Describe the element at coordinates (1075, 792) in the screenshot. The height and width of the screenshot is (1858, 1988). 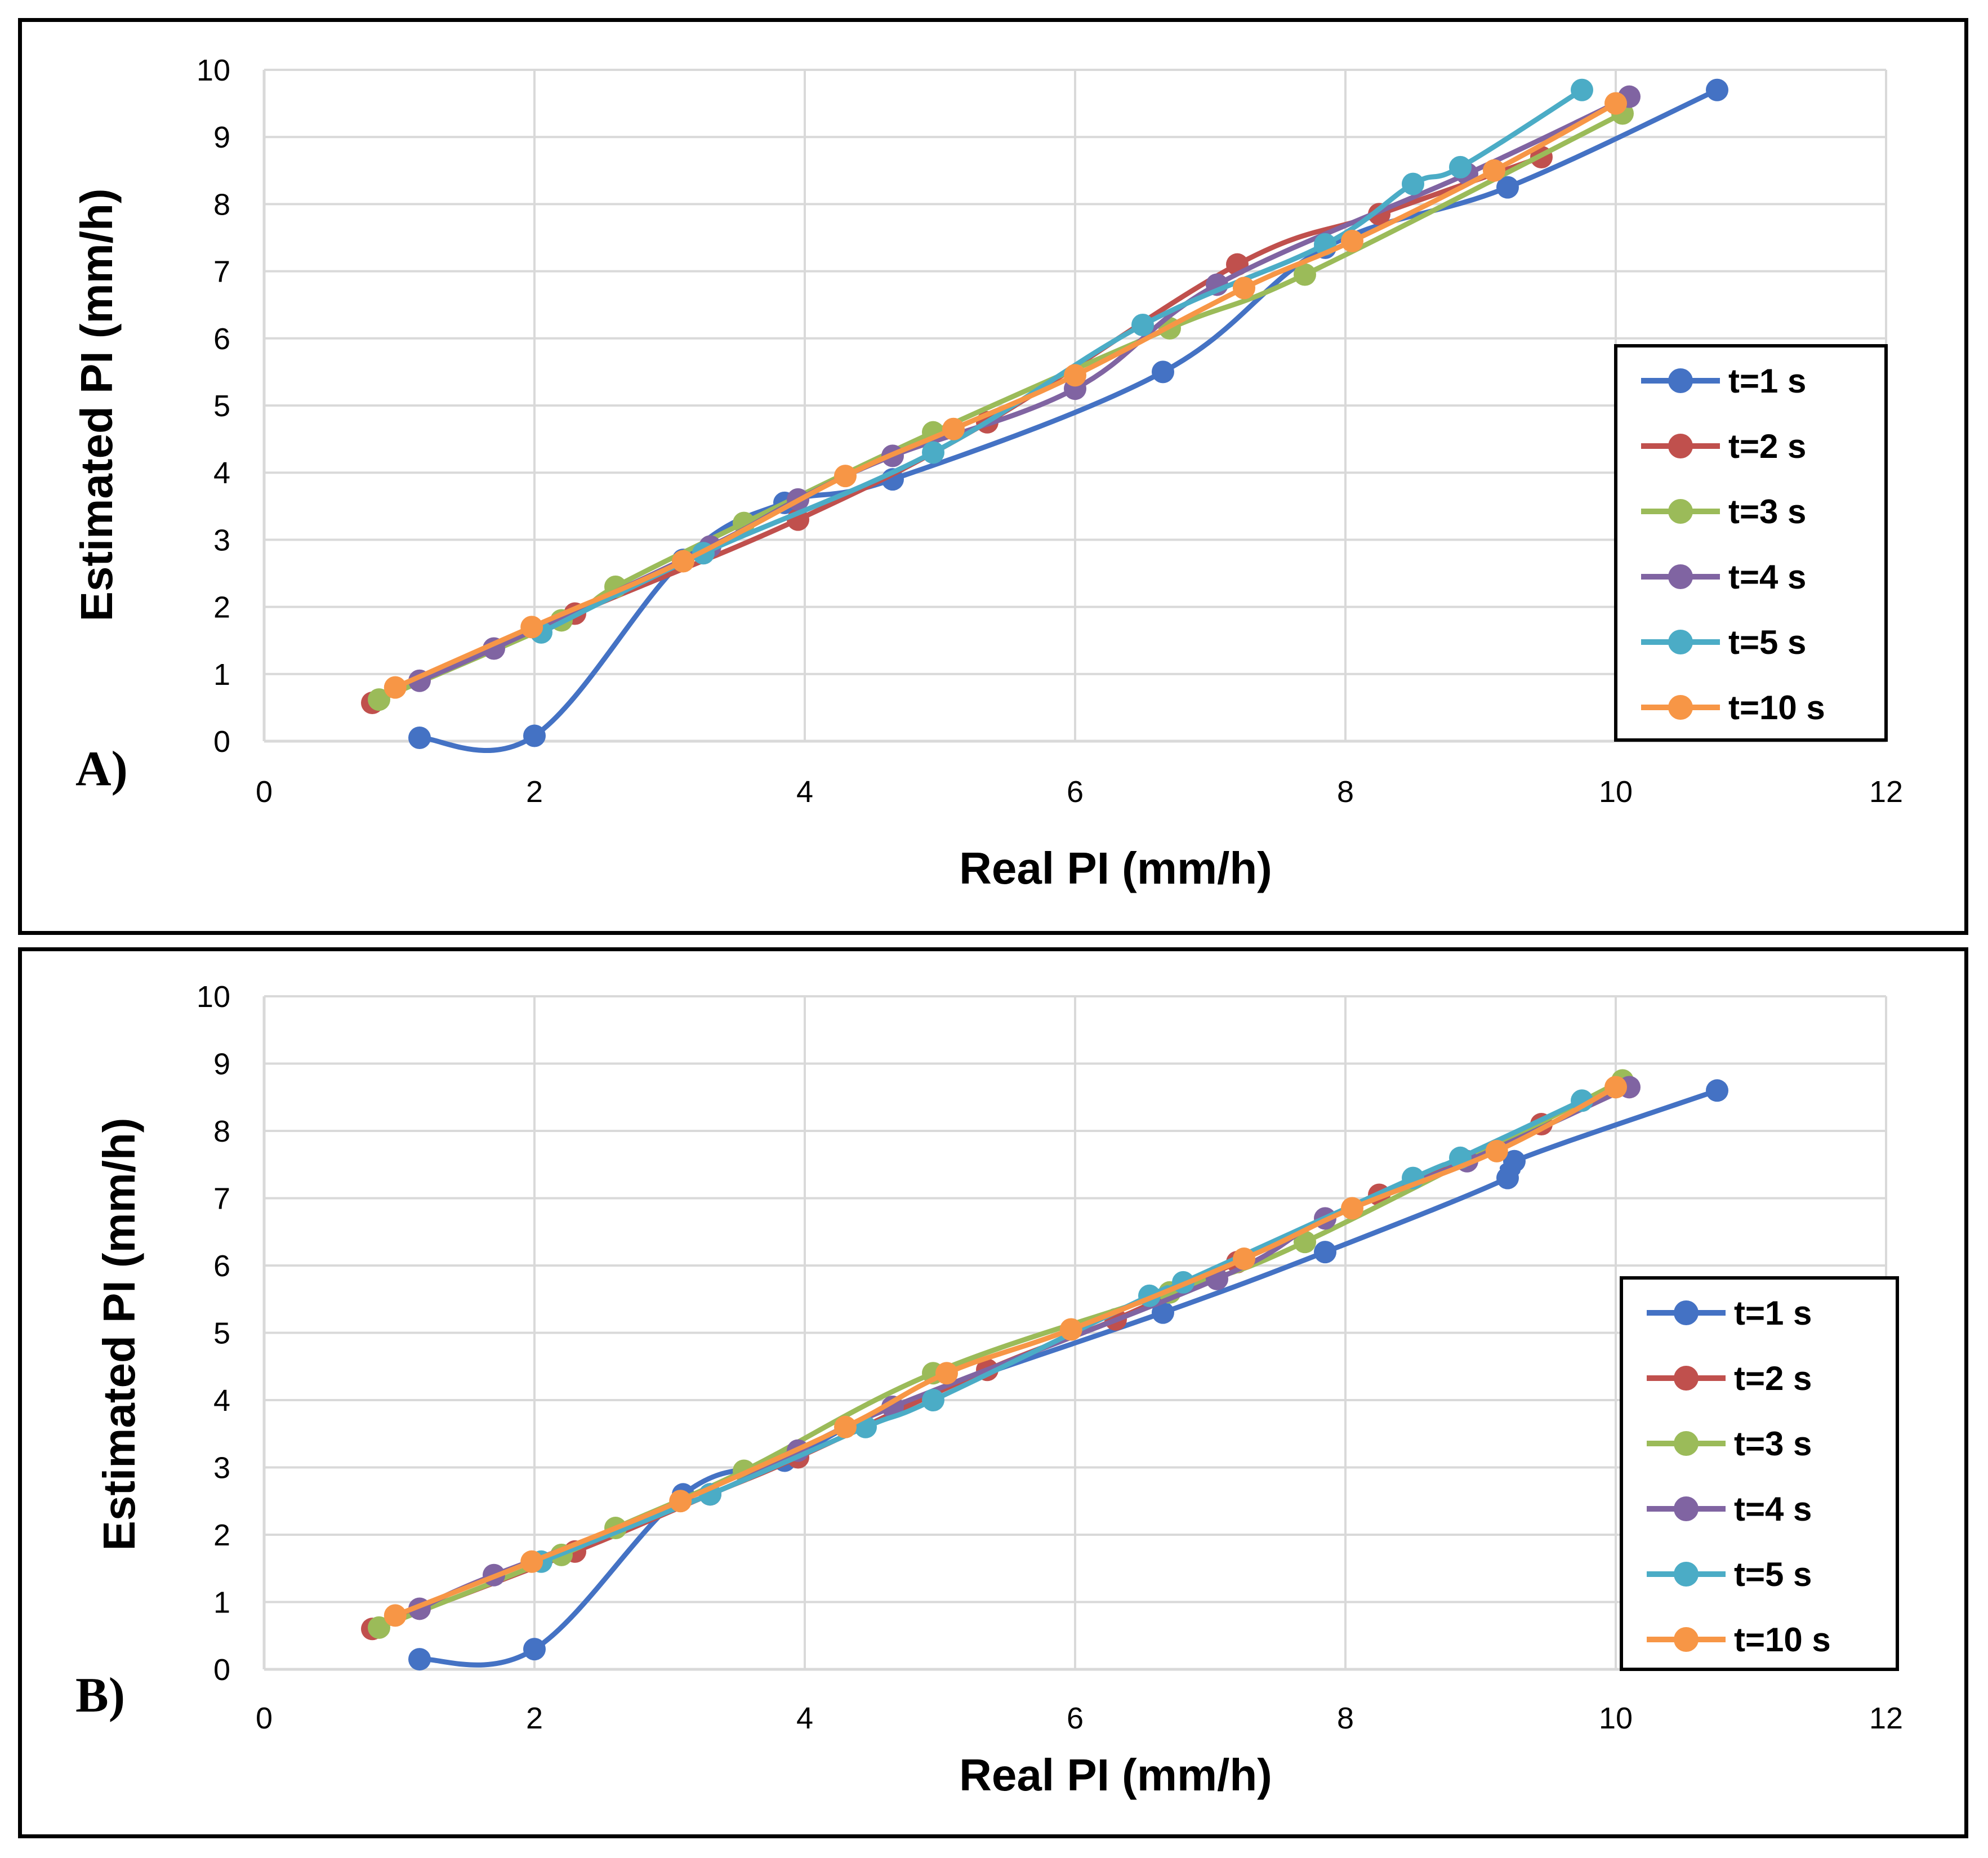
I see `x-tick-label: 6` at that location.